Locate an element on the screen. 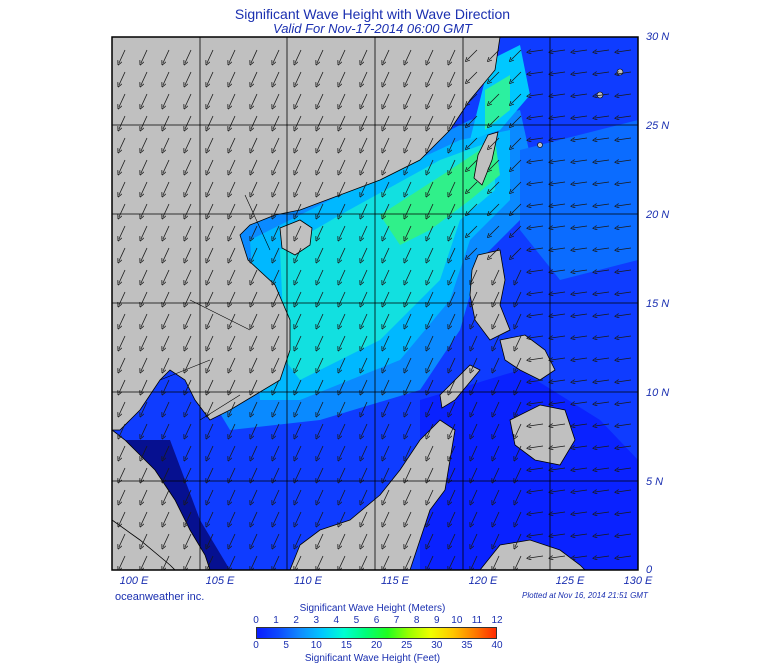 The image size is (775, 665). lat-label: 5 N is located at coordinates (655, 482).